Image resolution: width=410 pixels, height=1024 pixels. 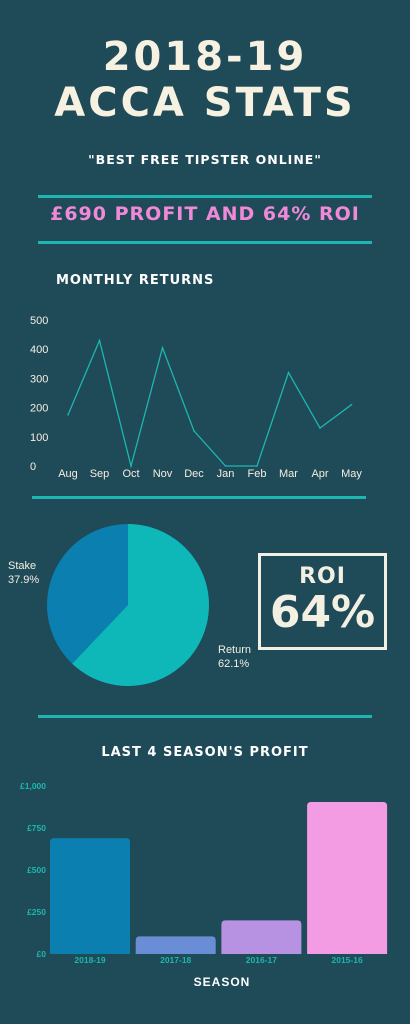 I want to click on y-tick-label: £250, so click(x=36, y=912).